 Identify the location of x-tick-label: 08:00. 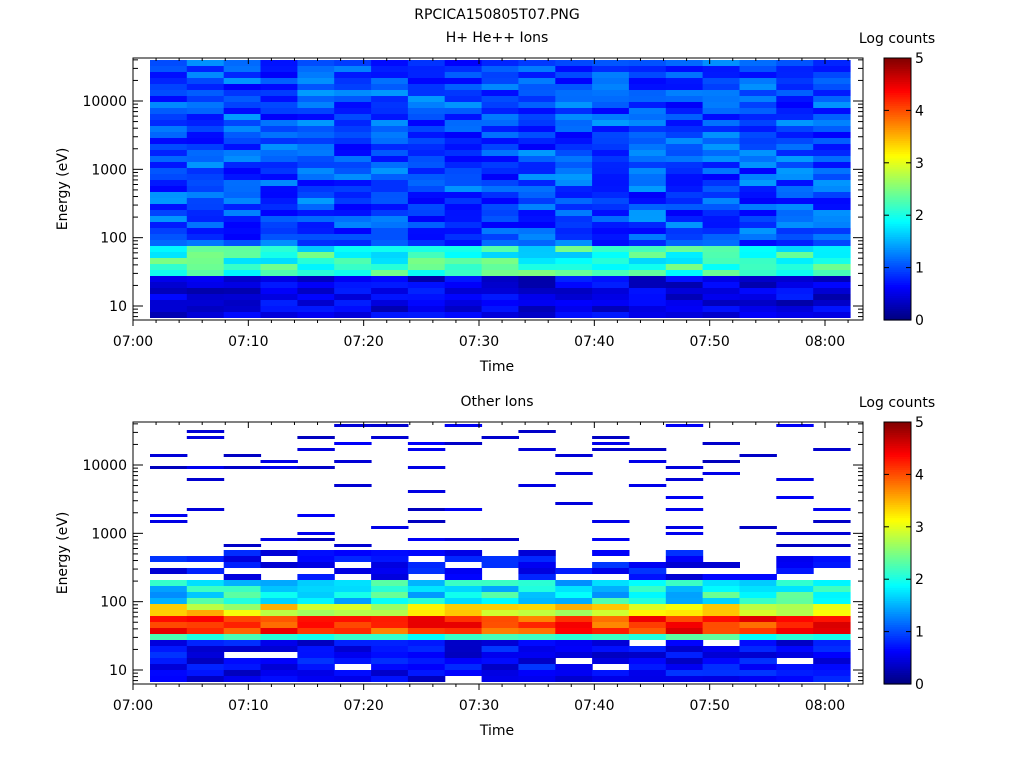
(825, 706).